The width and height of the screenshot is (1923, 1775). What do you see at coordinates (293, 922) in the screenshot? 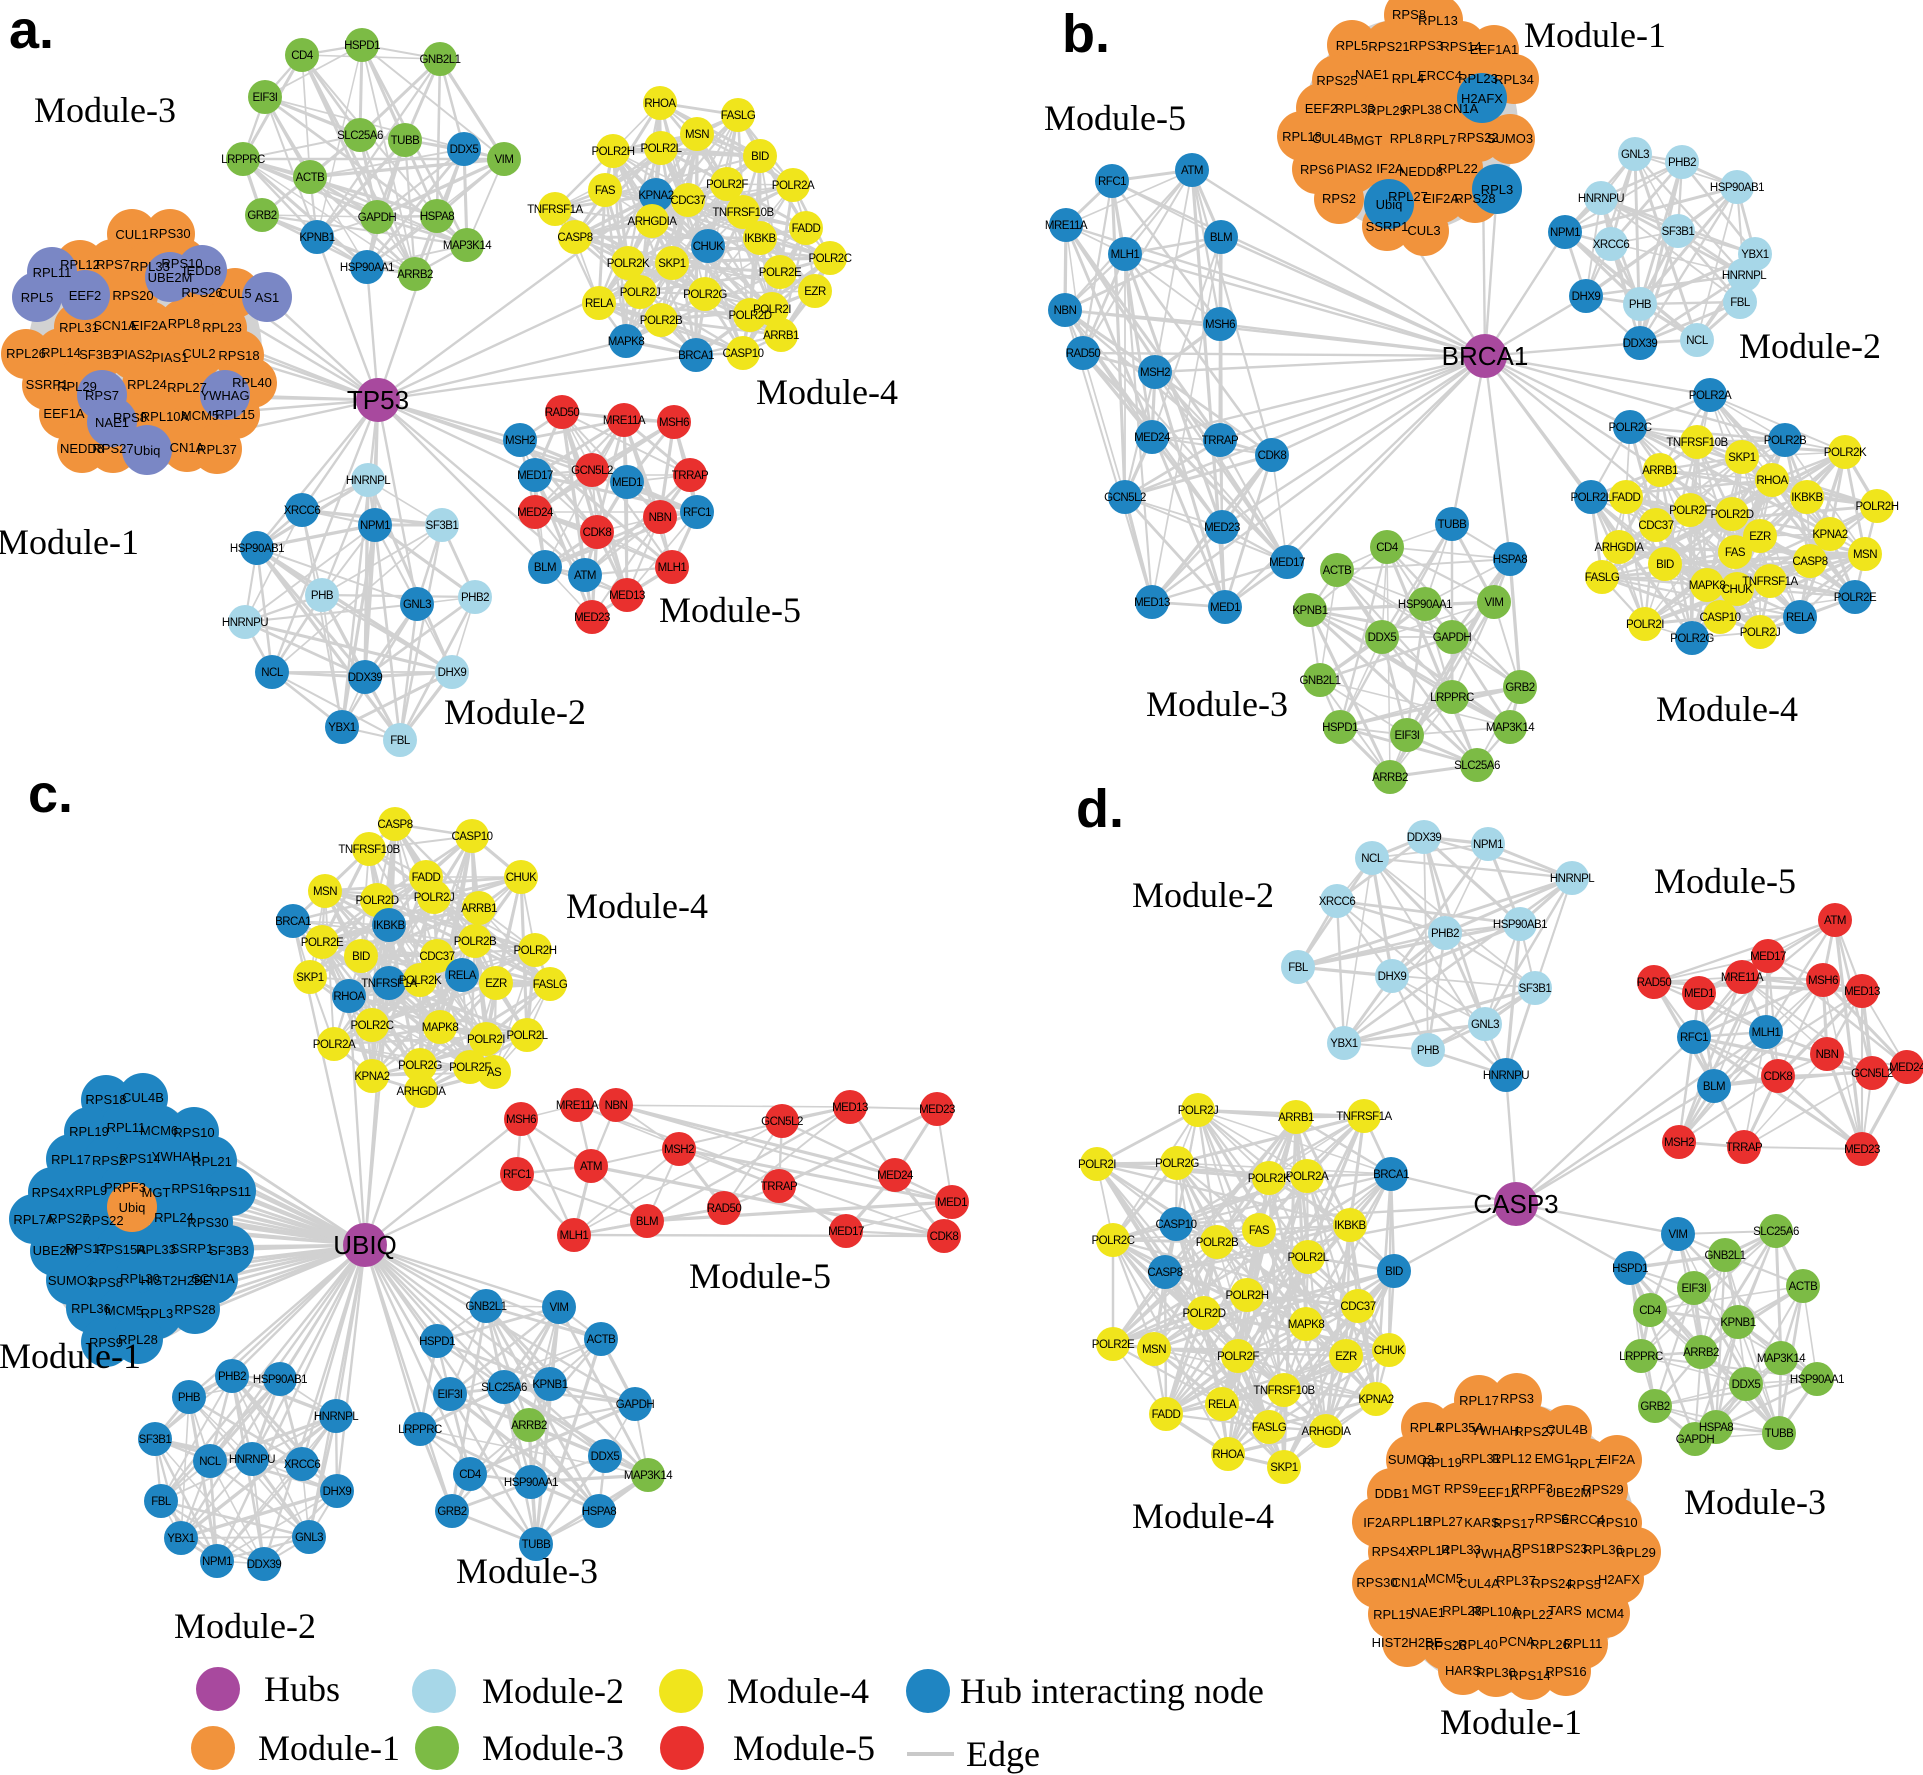
I see `svg-text: BRCA1` at bounding box center [293, 922].